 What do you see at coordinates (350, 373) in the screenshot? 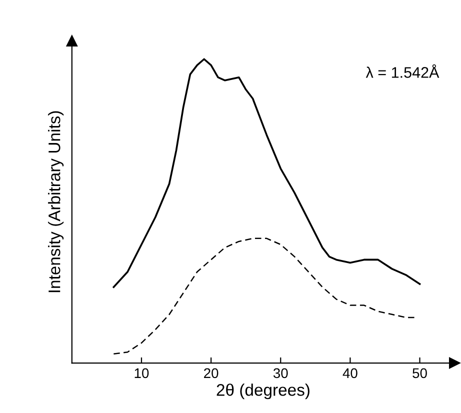
I see `x-tick-label: 40` at bounding box center [350, 373].